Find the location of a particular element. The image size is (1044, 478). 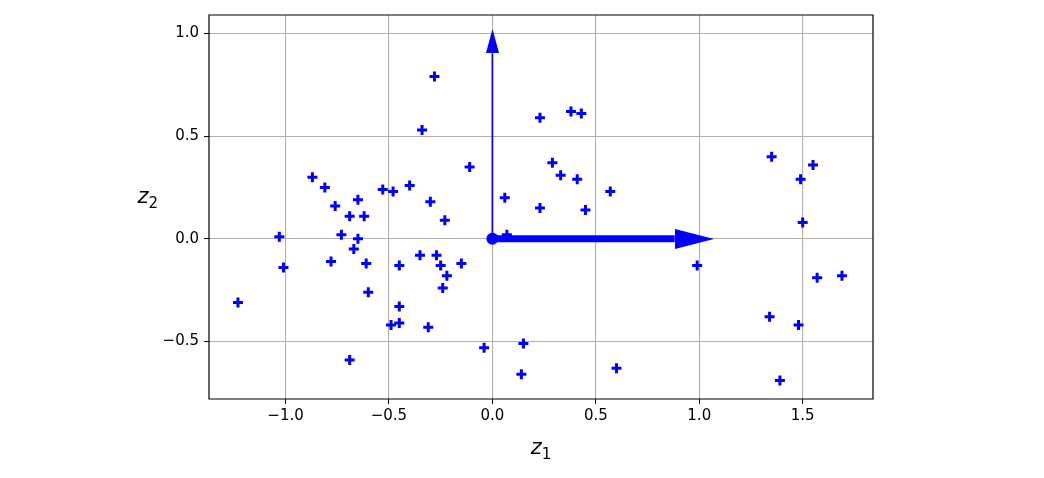

x-tick-label: 0.5 is located at coordinates (595, 414).